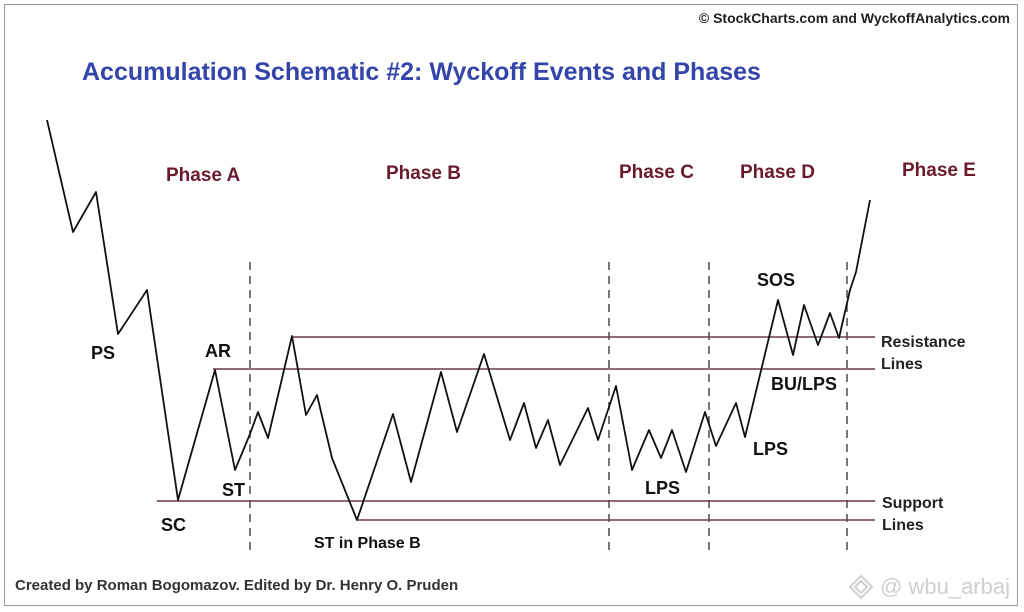  What do you see at coordinates (861, 587) in the screenshot?
I see `diamond-logo-icon` at bounding box center [861, 587].